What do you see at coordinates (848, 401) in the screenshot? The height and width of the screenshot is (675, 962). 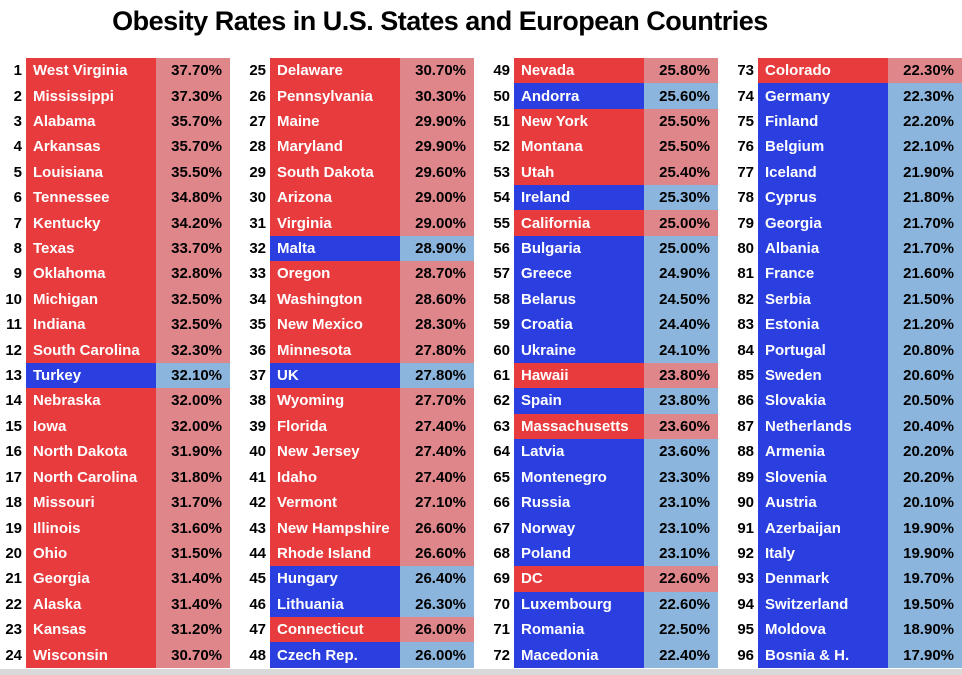 I see `table-row: 86 Slovakia 20.50%` at bounding box center [848, 401].